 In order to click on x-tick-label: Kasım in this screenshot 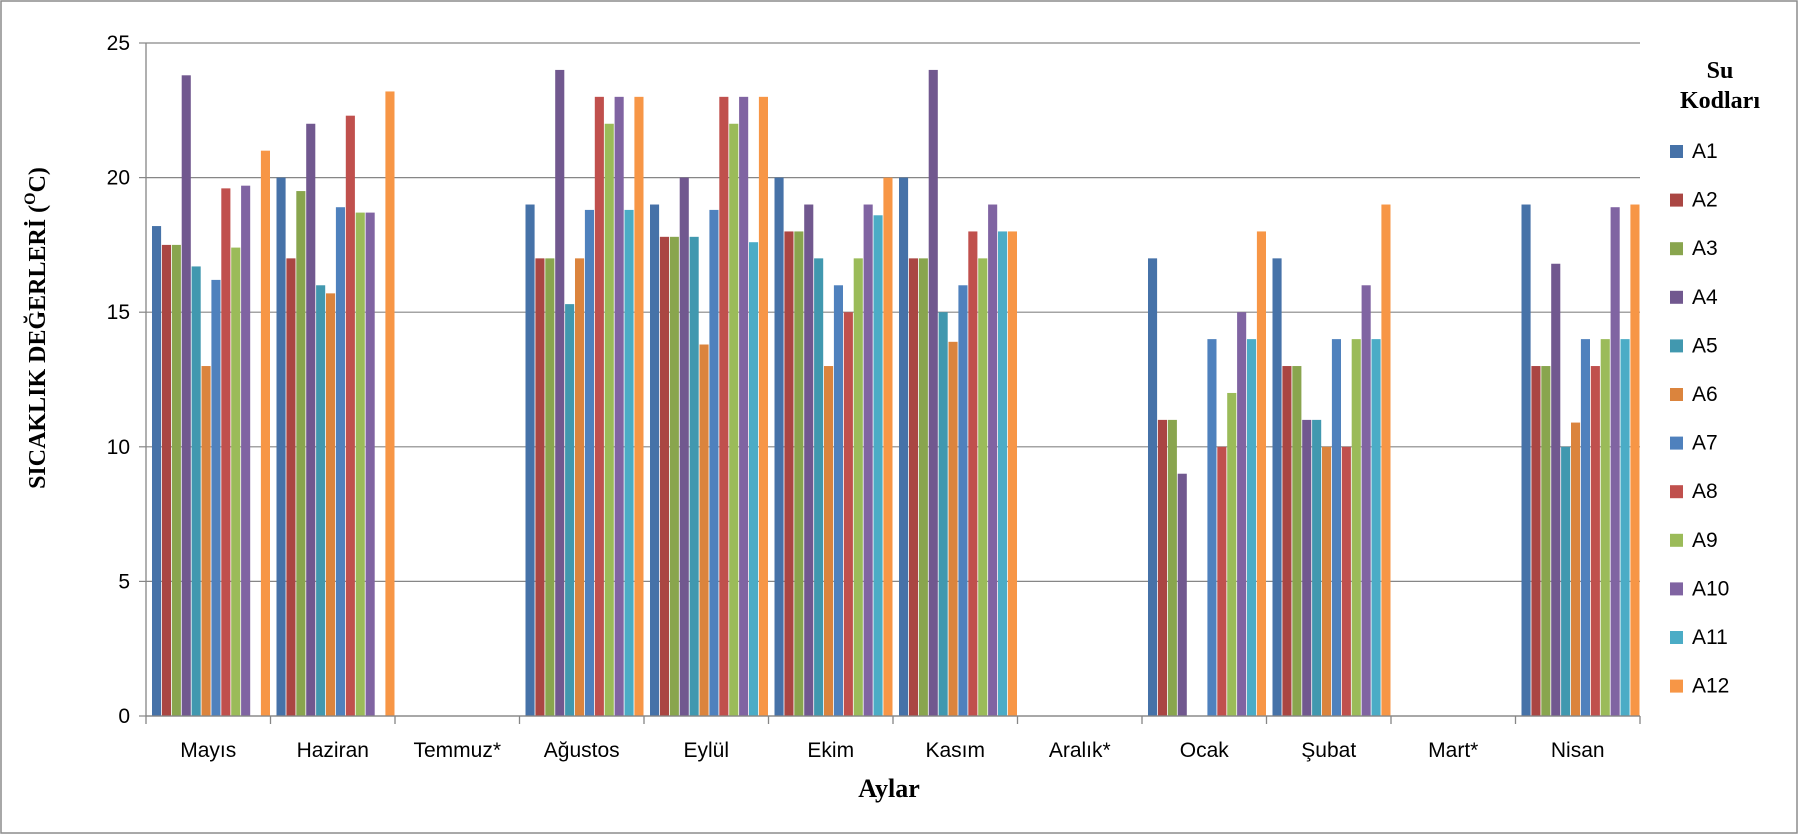, I will do `click(955, 750)`.